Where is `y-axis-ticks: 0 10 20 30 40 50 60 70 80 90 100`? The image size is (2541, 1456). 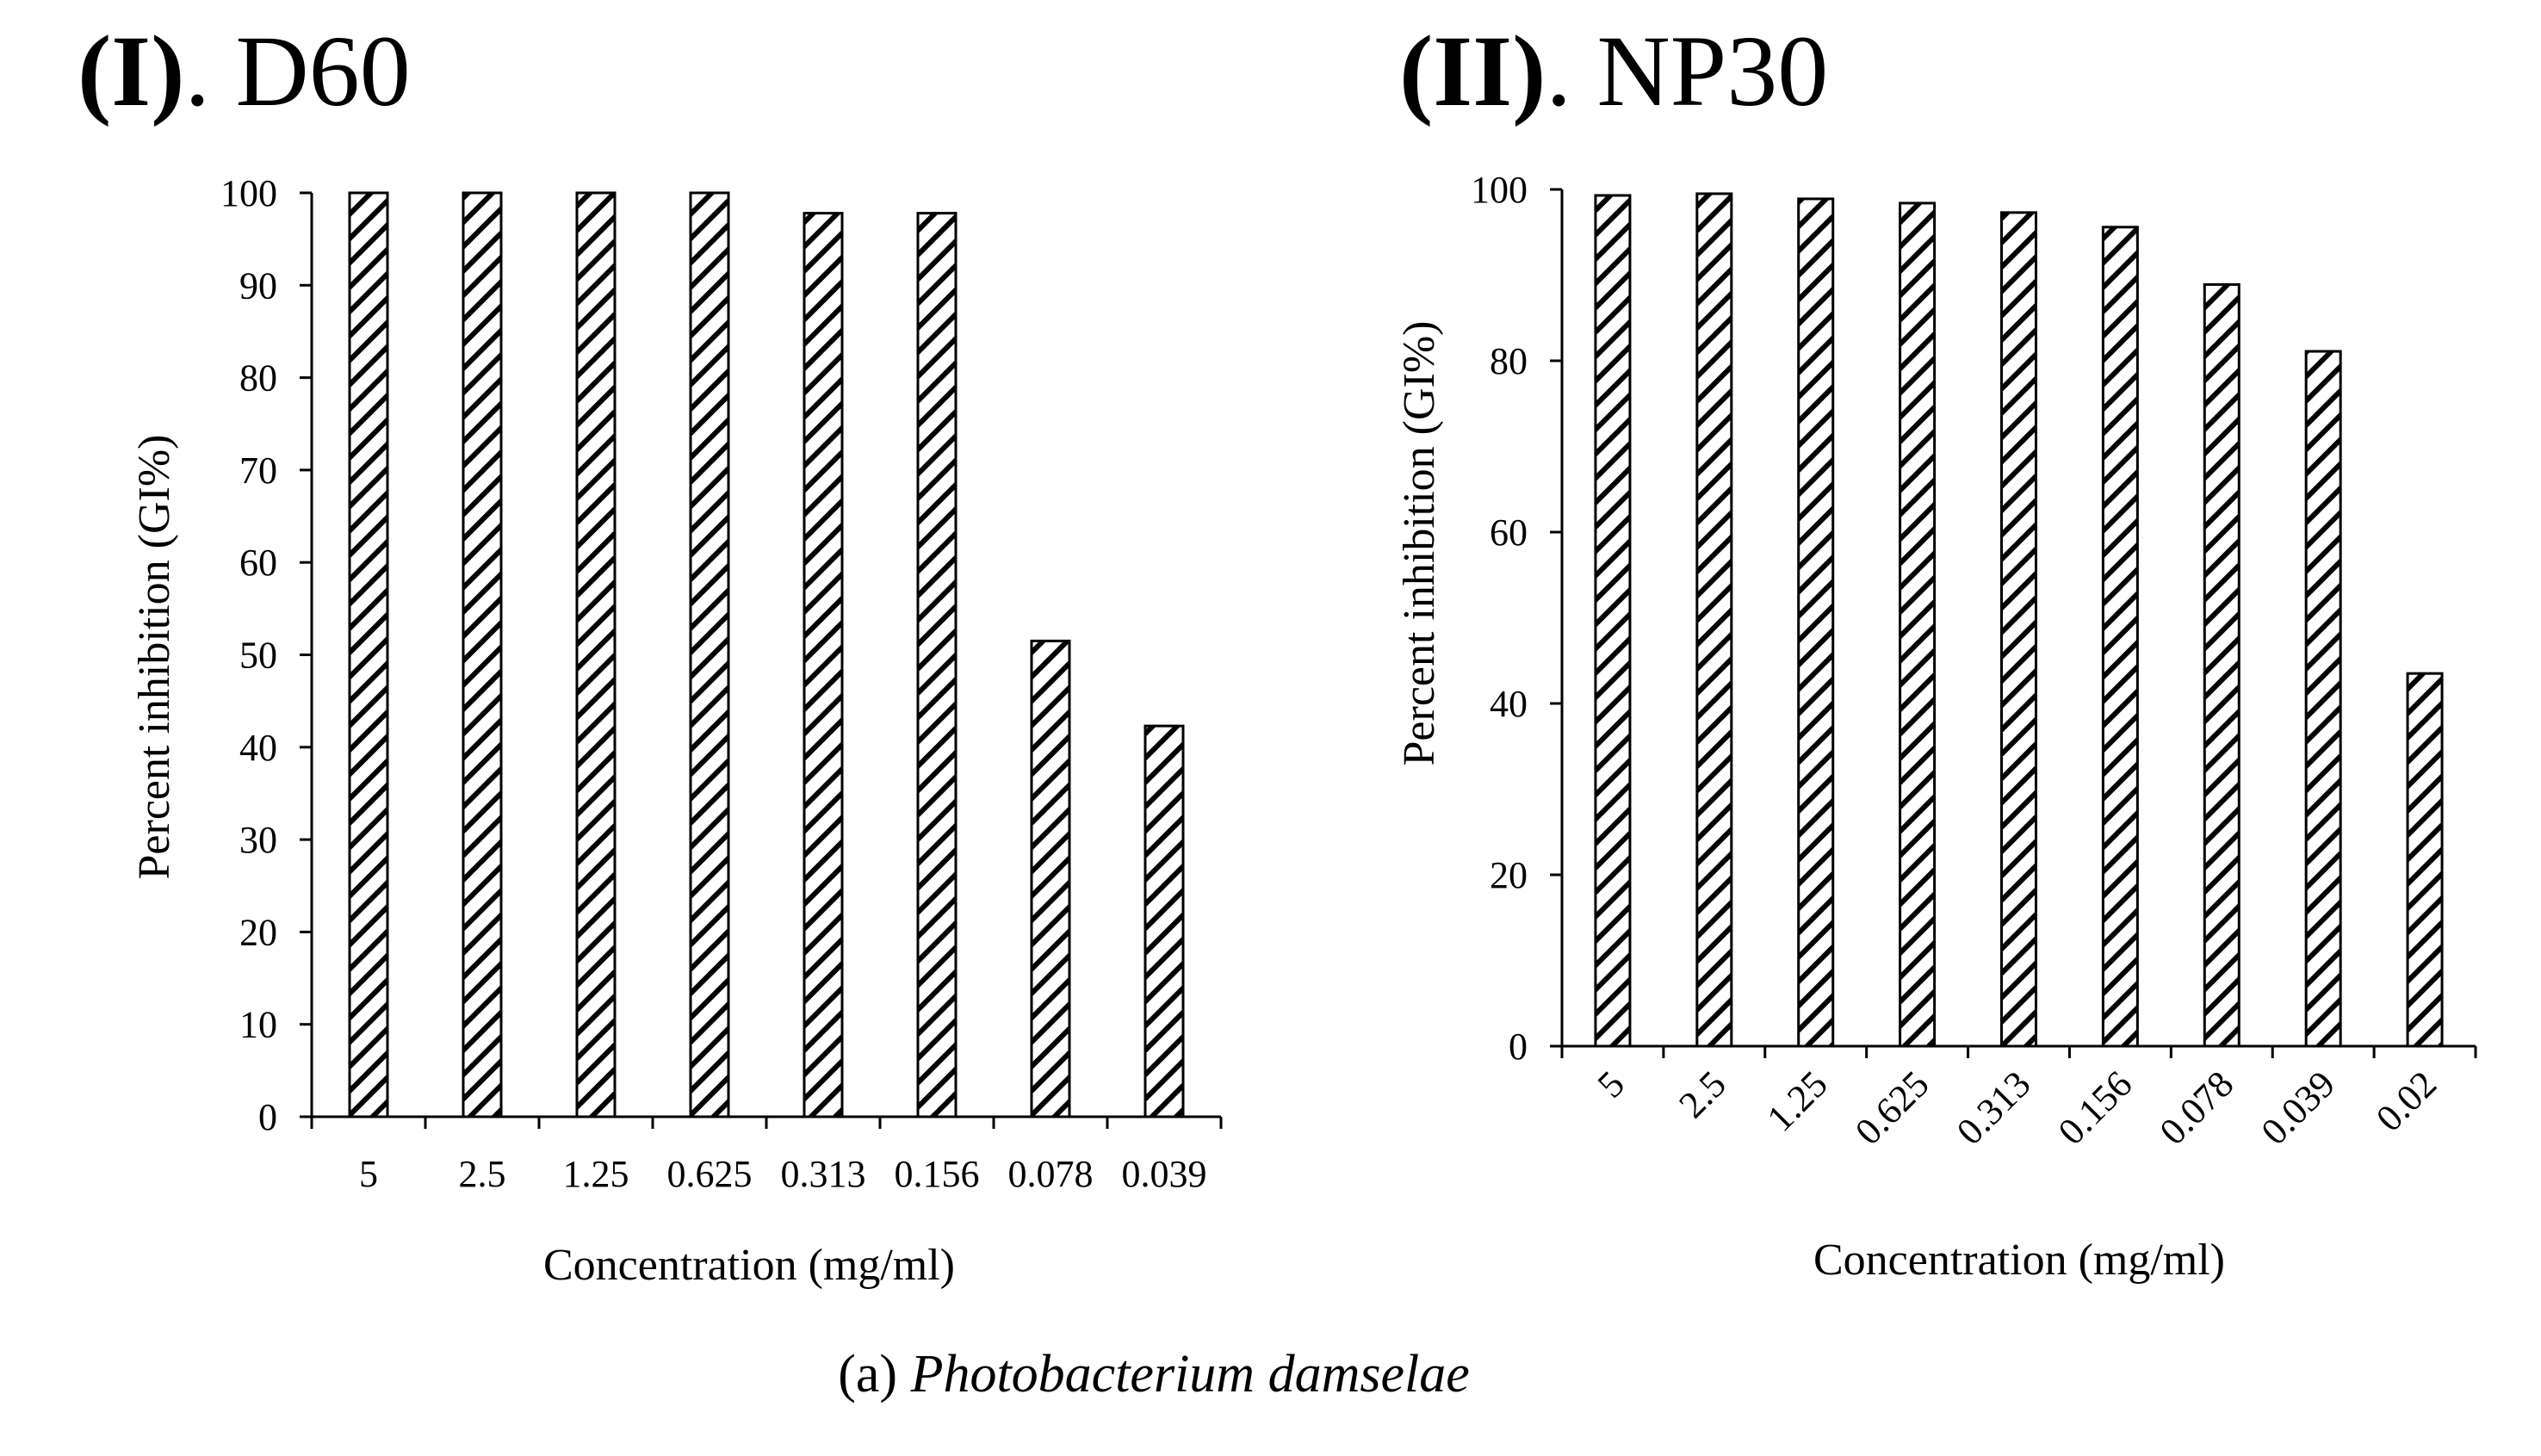
y-axis-ticks: 0 10 20 30 40 50 60 70 80 90 100 is located at coordinates (266, 655).